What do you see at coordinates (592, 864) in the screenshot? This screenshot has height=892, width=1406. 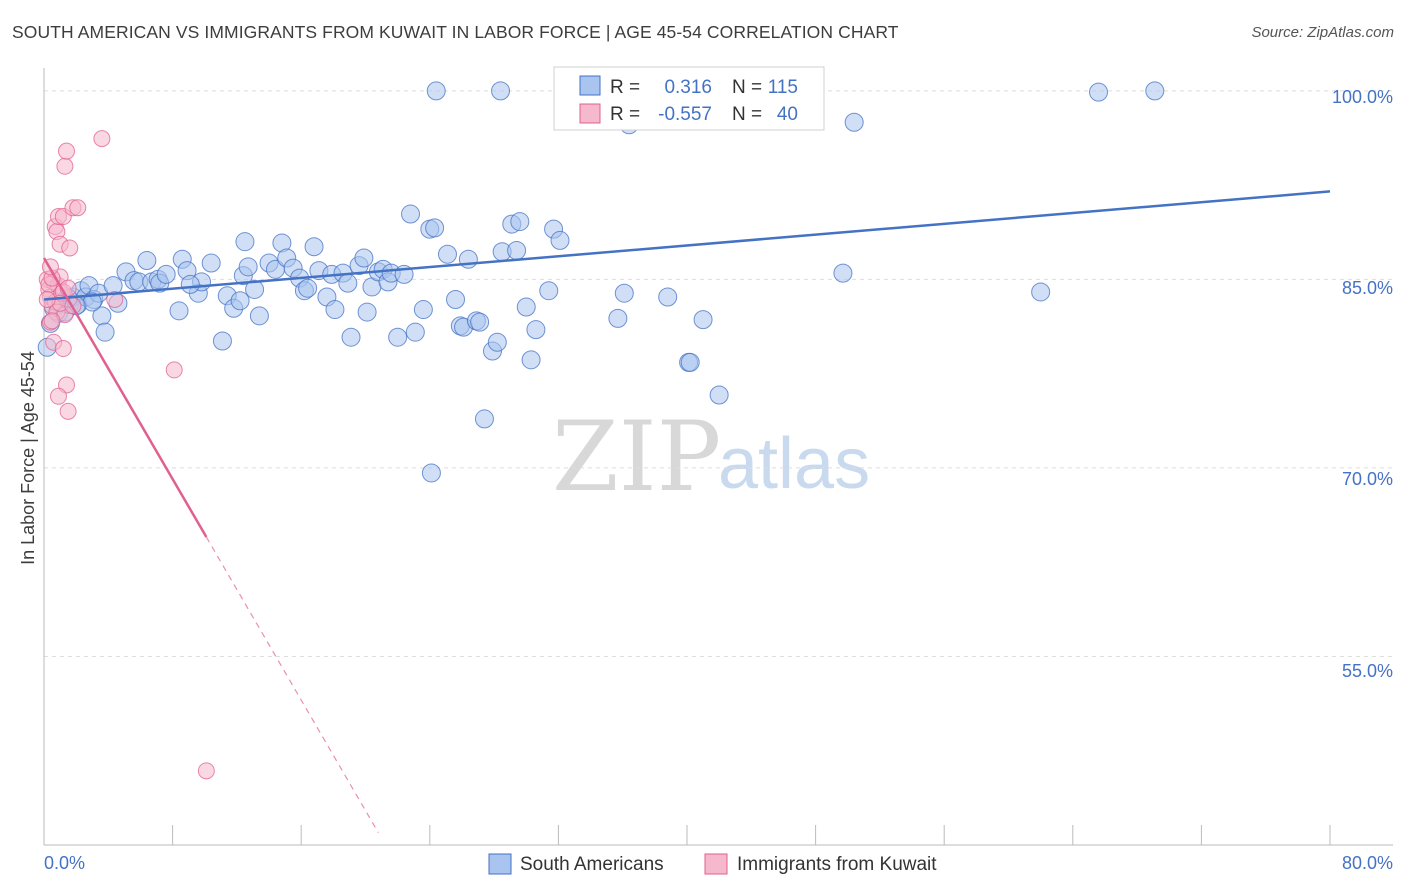 I see `series-legend-label-south-americans: South Americans` at bounding box center [592, 864].